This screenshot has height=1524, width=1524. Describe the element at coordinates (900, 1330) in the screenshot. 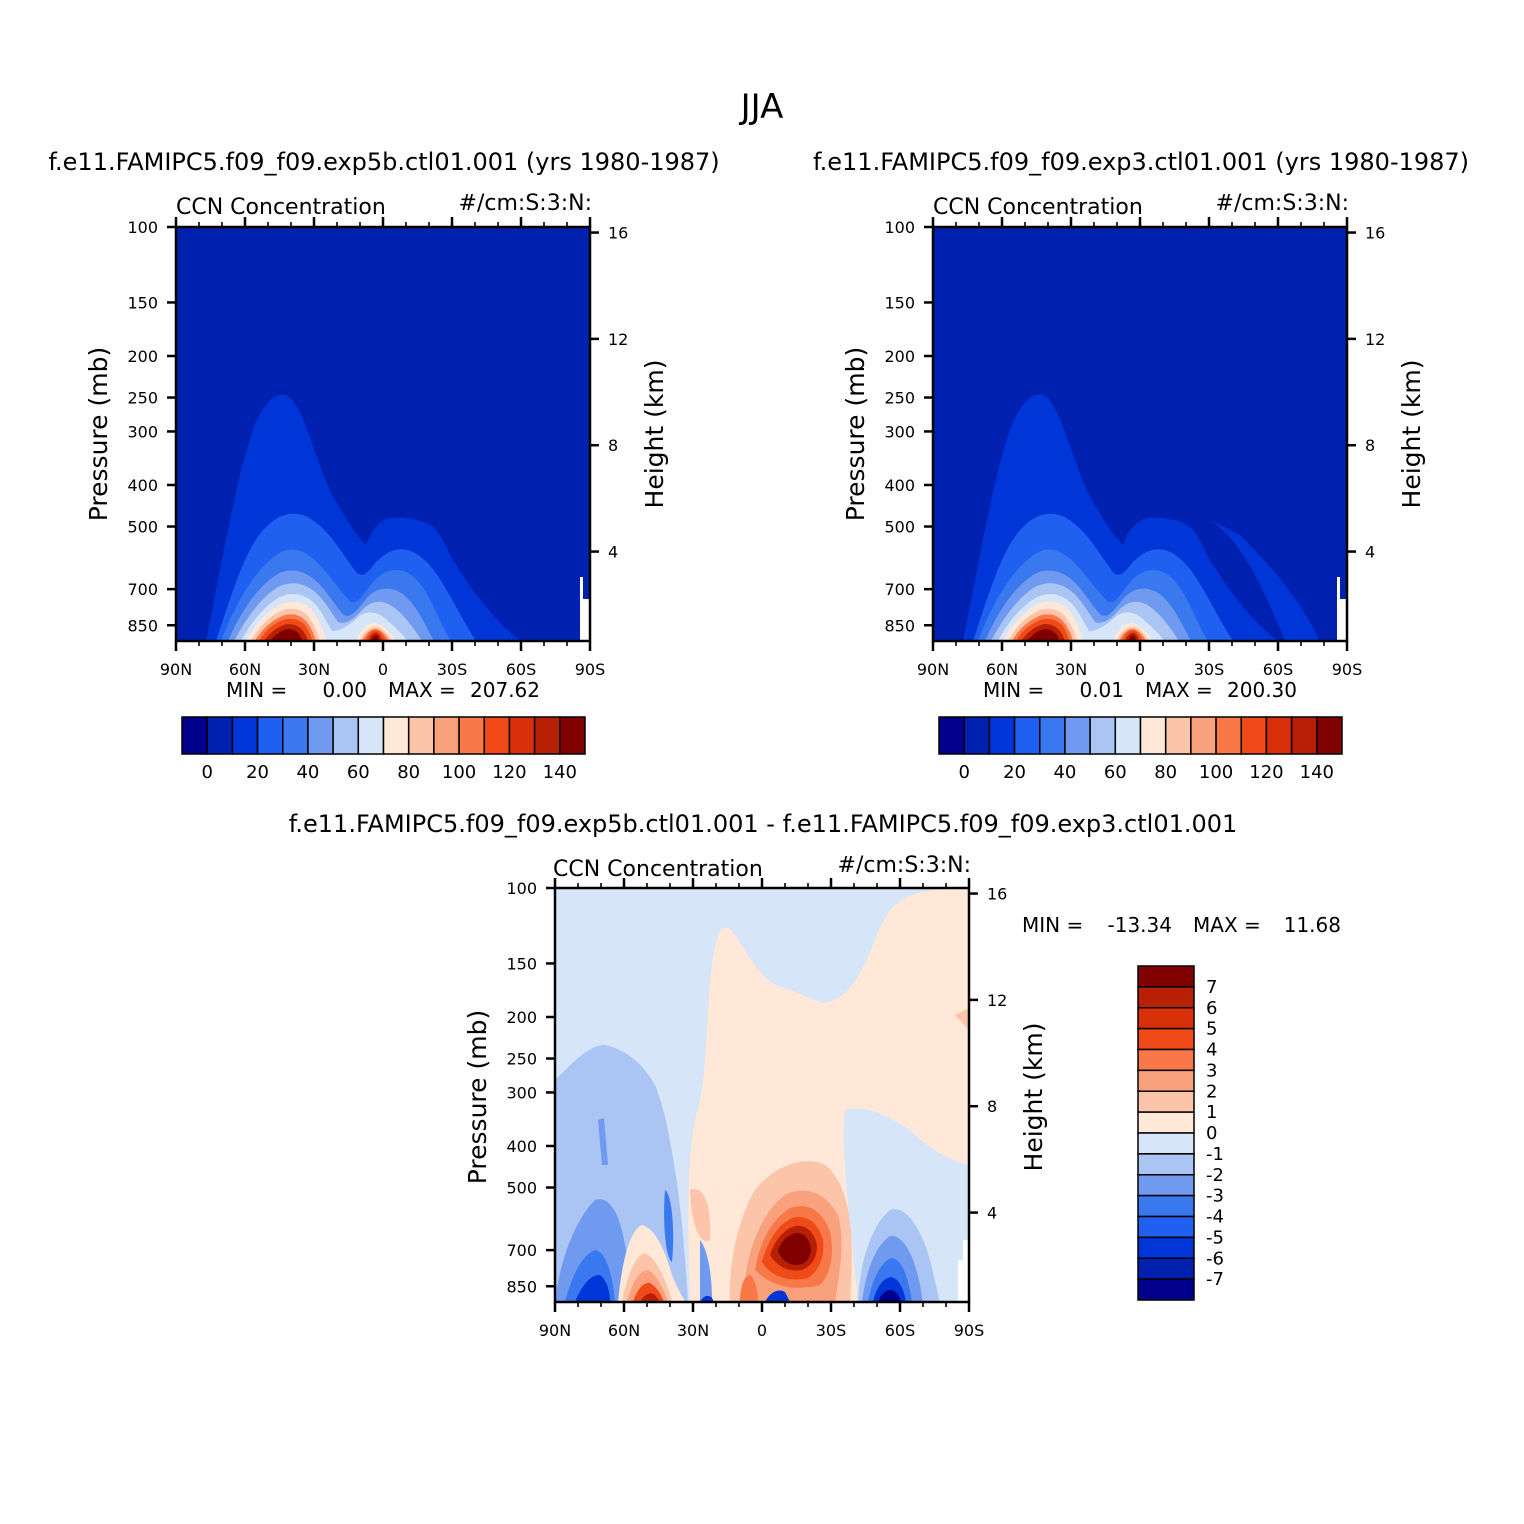

I see `x-tick-label: 60S` at that location.